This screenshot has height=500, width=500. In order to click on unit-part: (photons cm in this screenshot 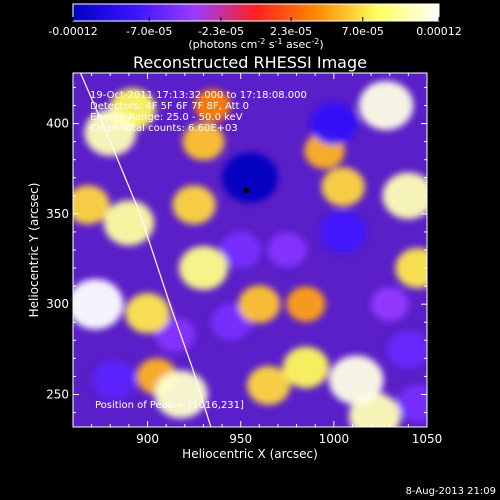, I will do `click(222, 44)`.